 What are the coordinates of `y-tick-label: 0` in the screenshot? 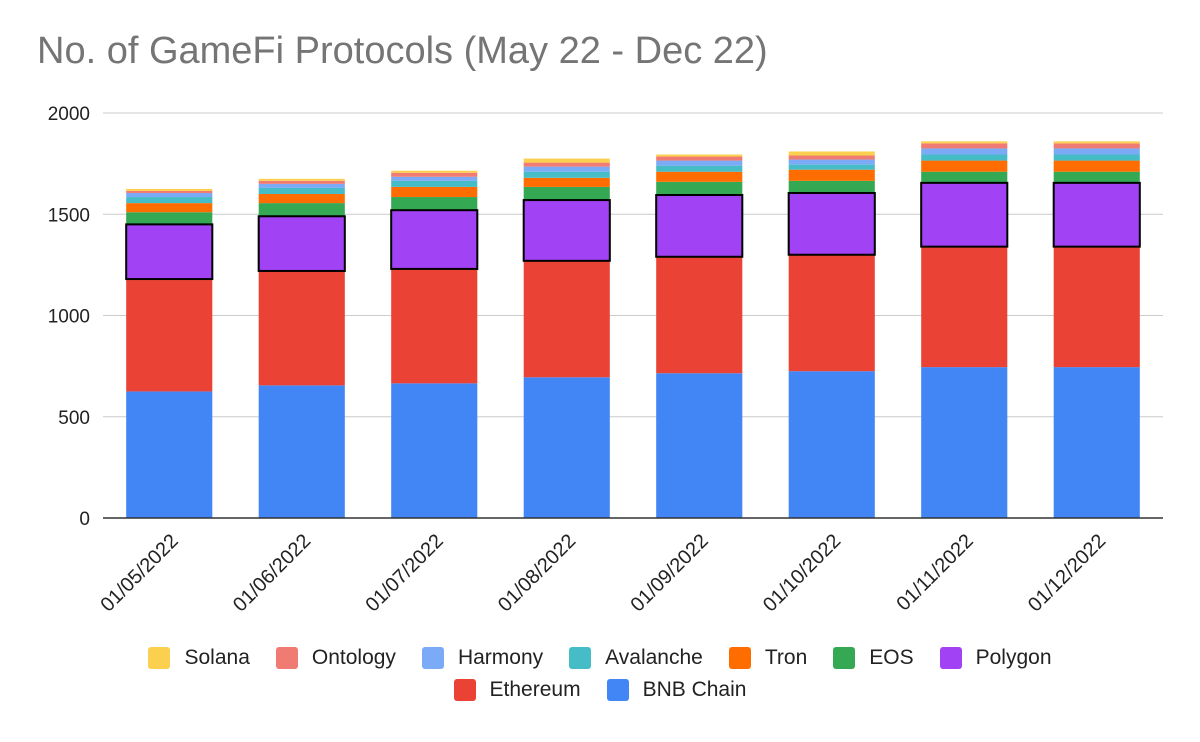 It's located at (84, 519).